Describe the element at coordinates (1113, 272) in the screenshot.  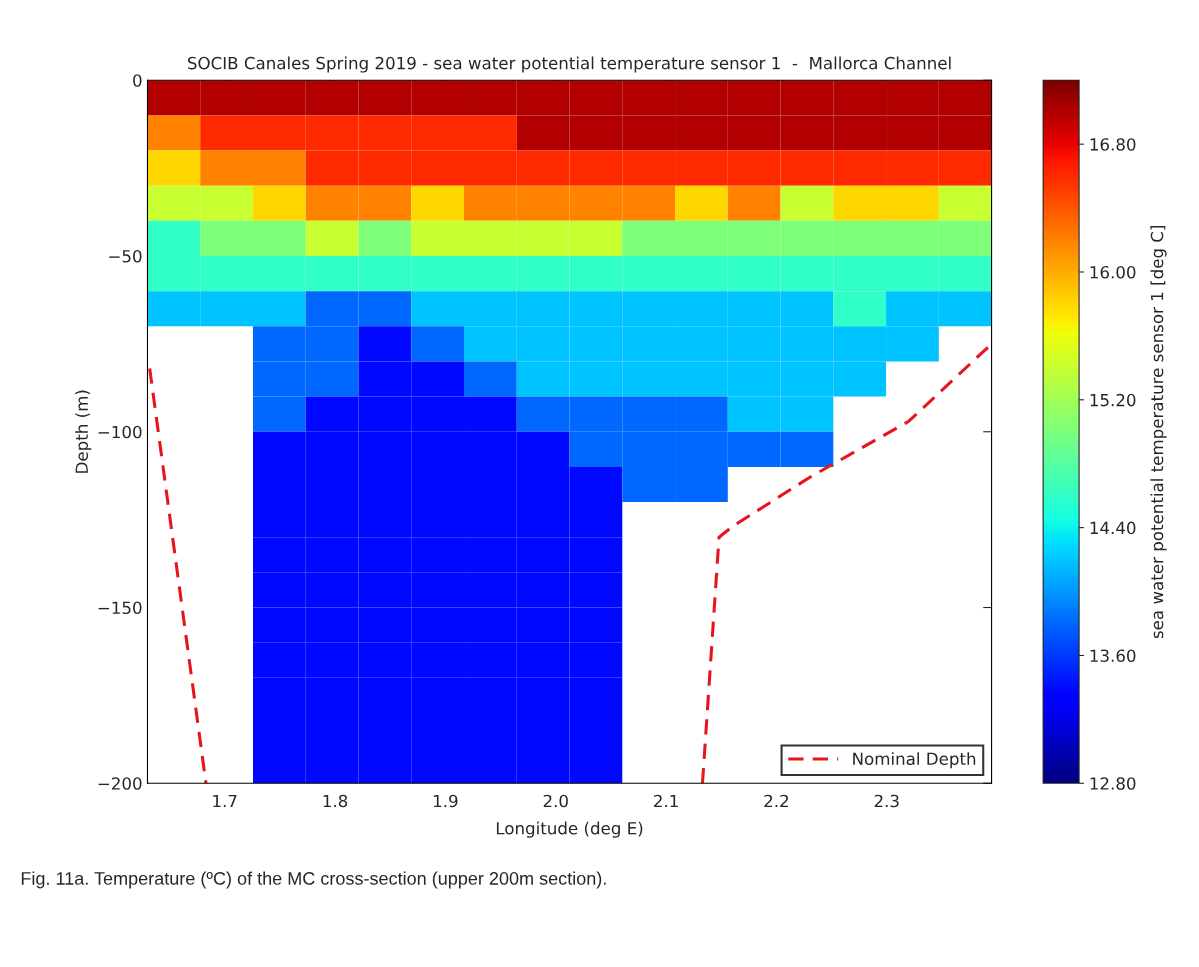
I see `color-bar-label: 16.00` at that location.